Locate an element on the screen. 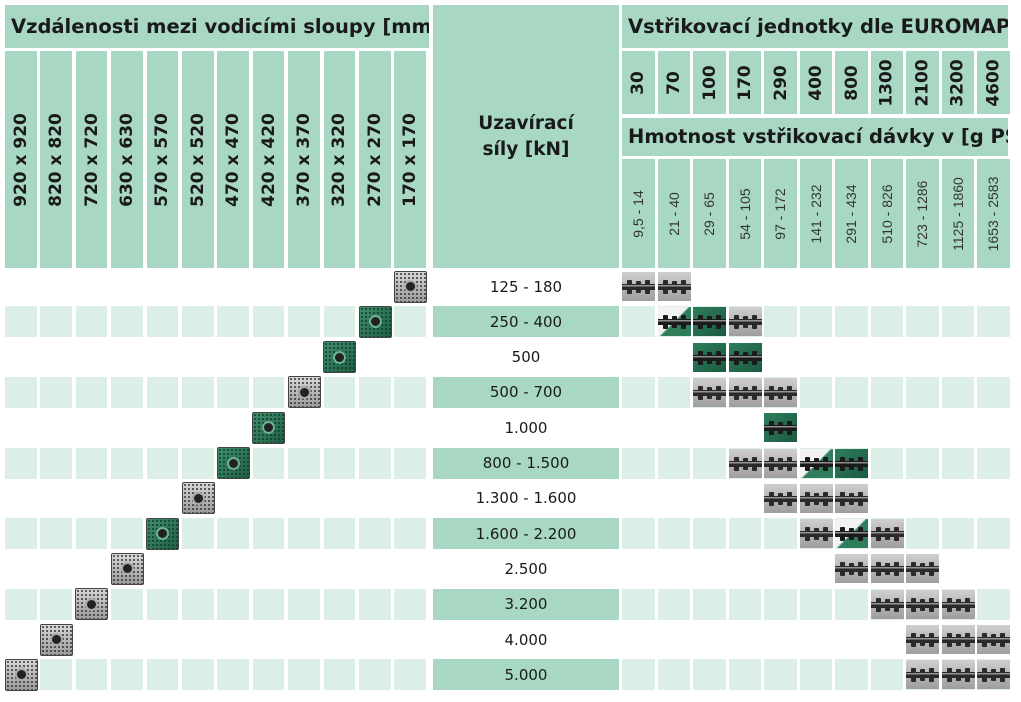 This screenshot has height=702, width=1021. tie-bar-distance-label: 170 x 170 is located at coordinates (410, 159).